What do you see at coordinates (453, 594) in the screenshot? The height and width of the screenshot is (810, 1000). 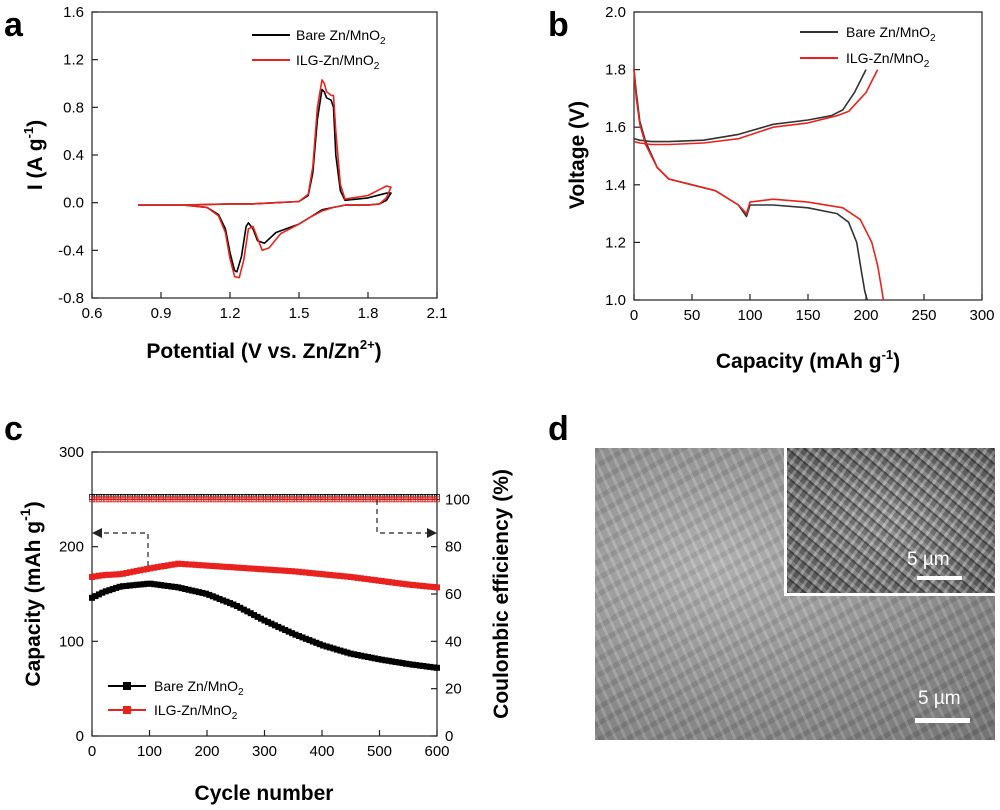 I see `y2-tick-label: 60` at bounding box center [453, 594].